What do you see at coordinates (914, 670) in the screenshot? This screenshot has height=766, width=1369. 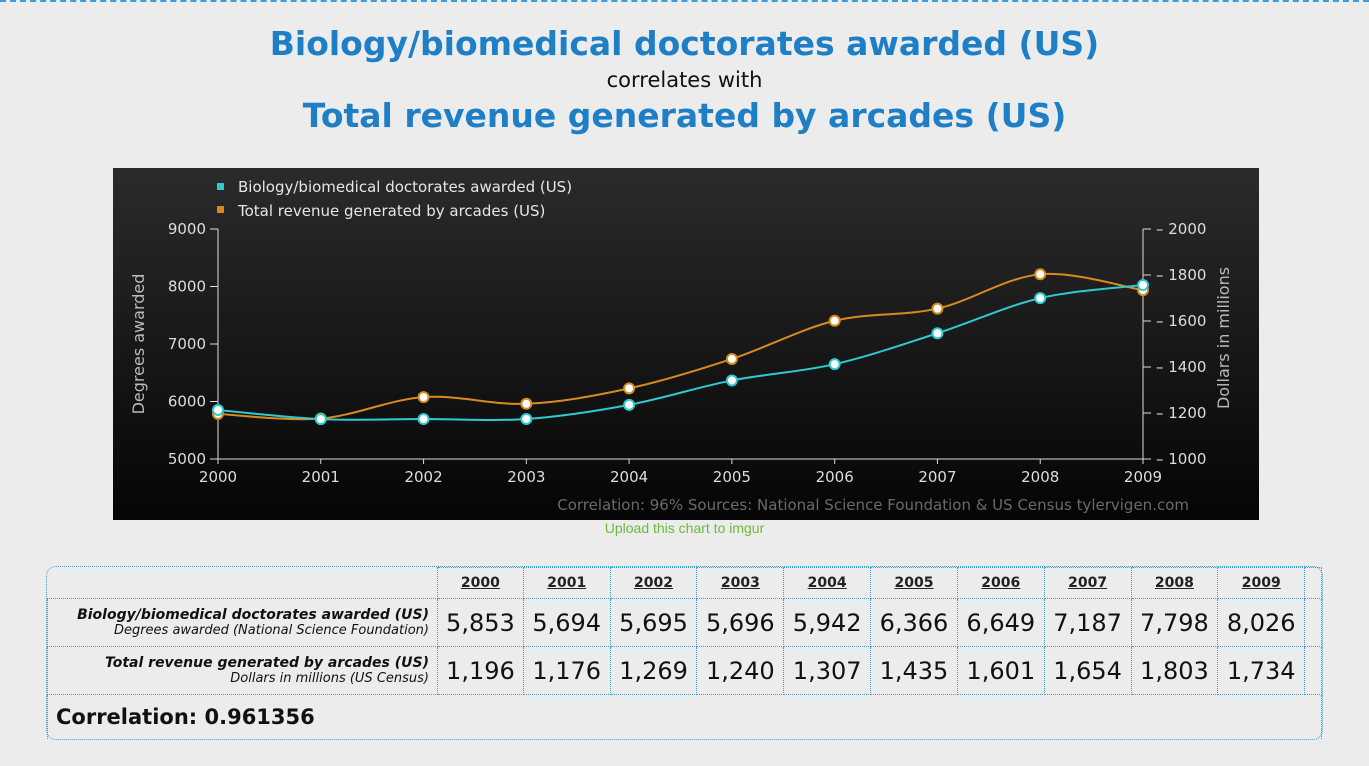 I see `table-cell: 1,435` at bounding box center [914, 670].